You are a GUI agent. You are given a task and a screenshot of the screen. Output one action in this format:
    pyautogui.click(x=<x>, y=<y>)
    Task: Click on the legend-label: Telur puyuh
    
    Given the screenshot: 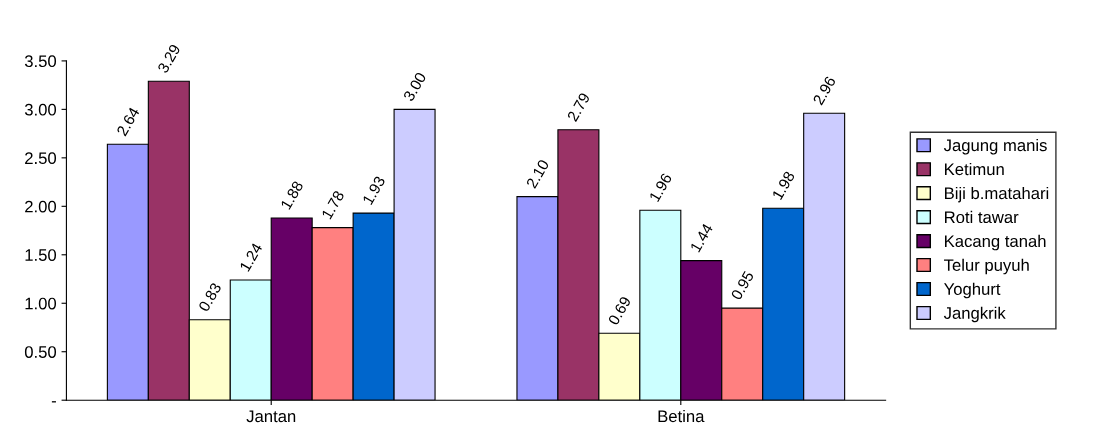 What is the action you would take?
    pyautogui.click(x=986, y=266)
    